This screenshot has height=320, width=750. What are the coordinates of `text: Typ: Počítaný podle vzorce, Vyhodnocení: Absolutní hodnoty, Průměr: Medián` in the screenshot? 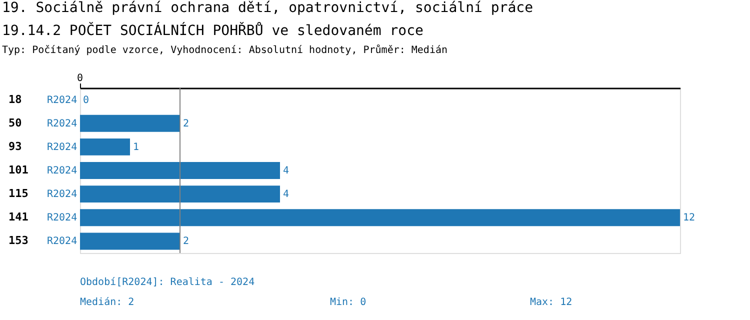 It's located at (225, 50).